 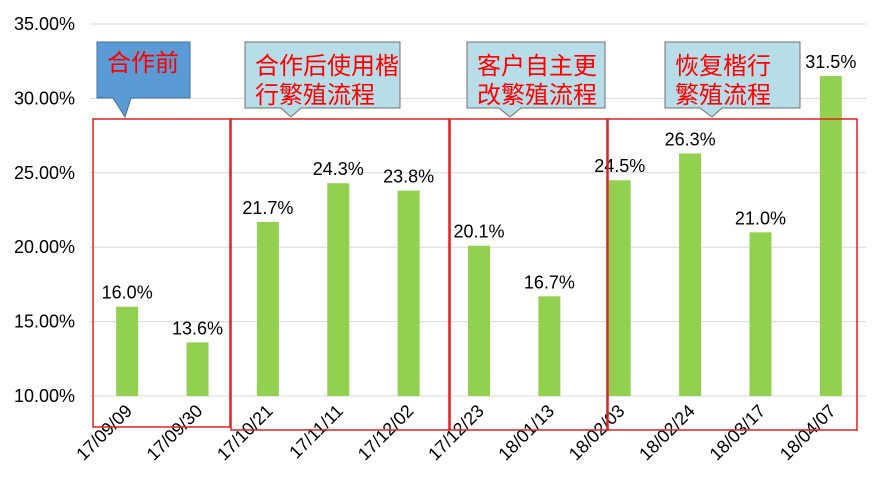 I want to click on data-label: 26.3%, so click(x=690, y=139).